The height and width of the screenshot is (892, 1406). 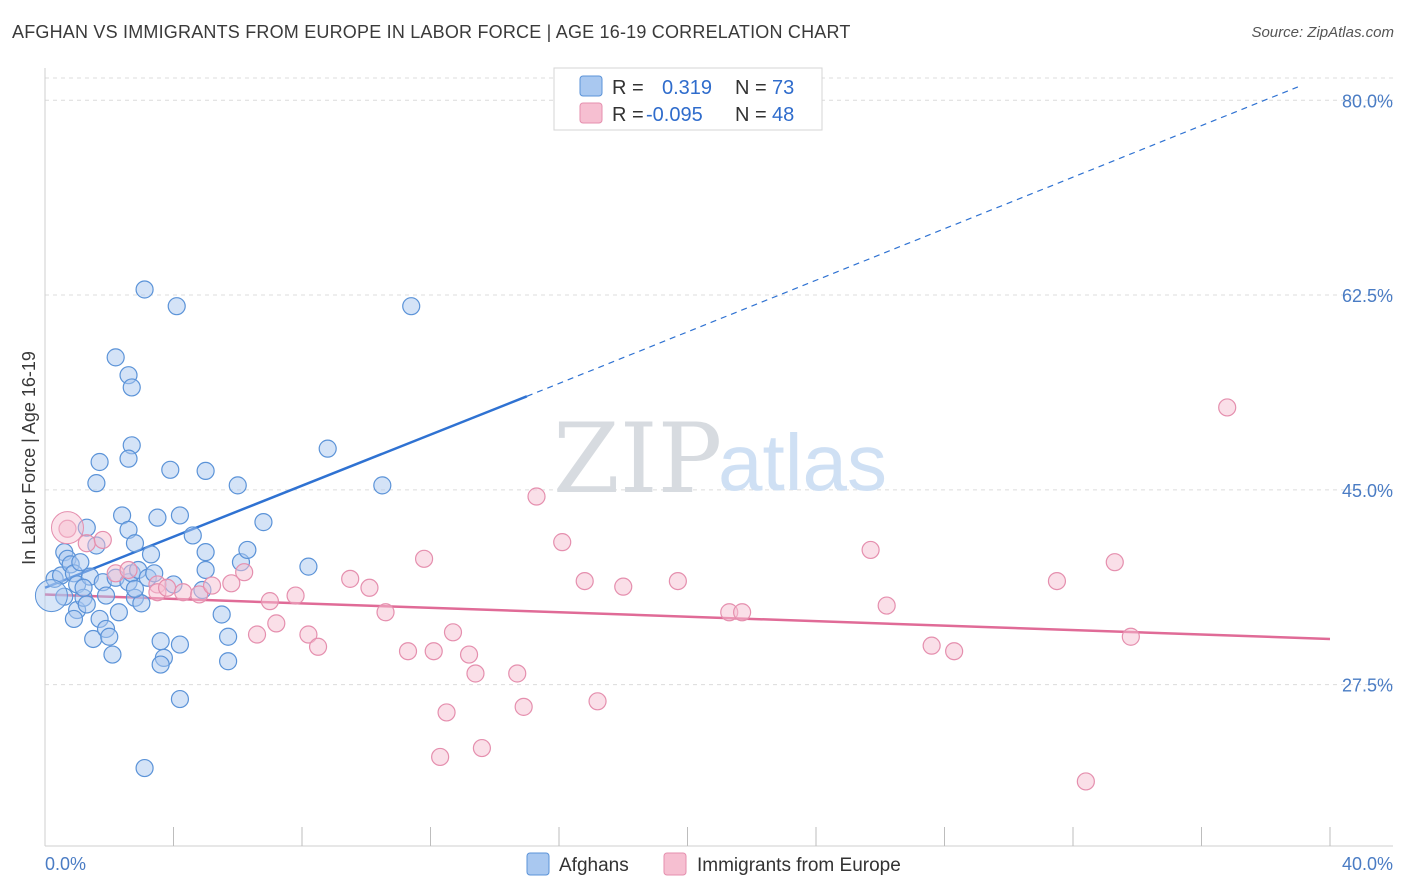 I want to click on europe-cluster-point, so click(x=67, y=528).